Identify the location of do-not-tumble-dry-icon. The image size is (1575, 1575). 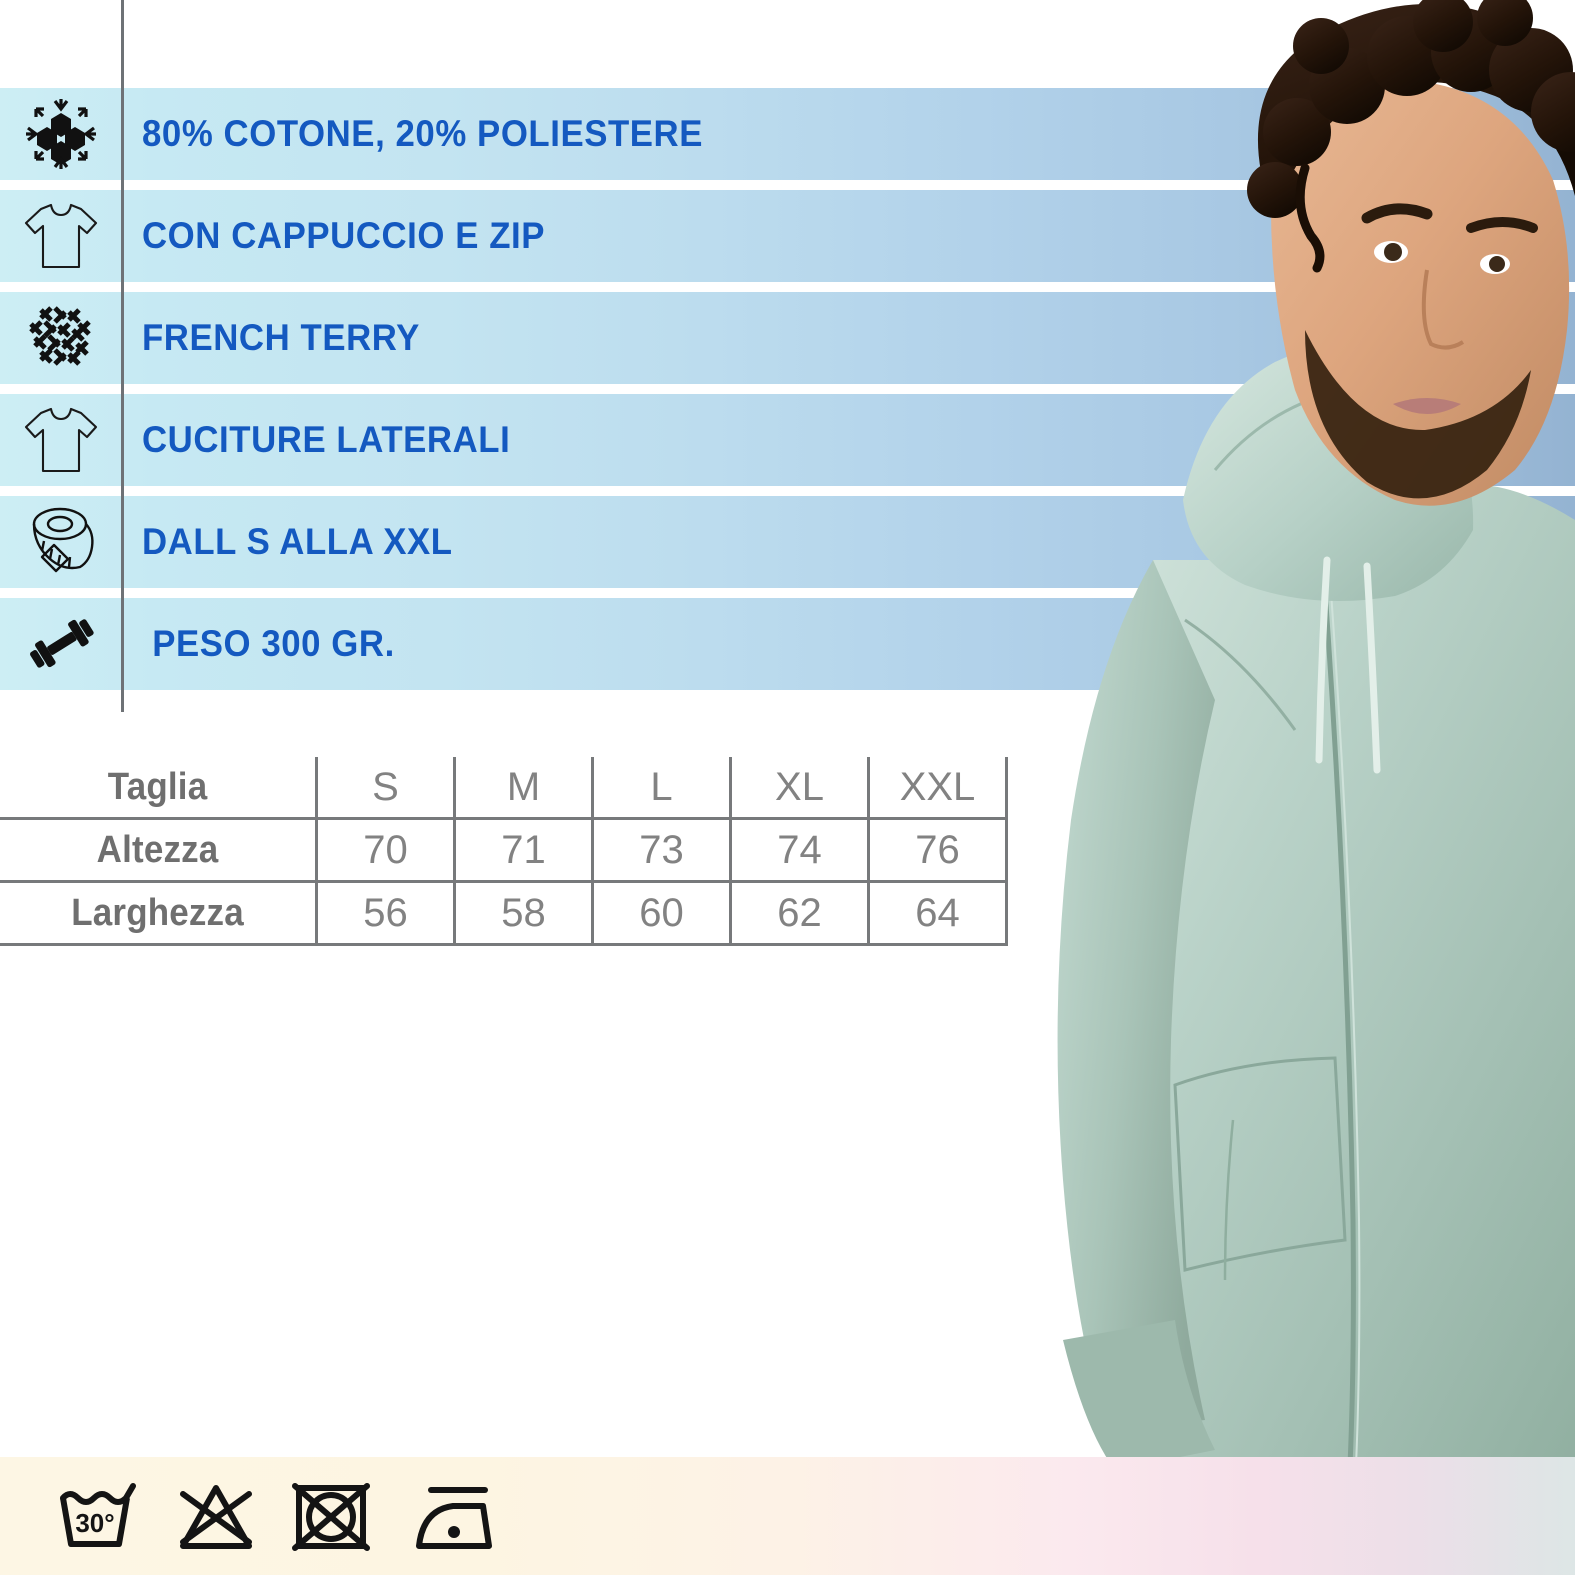
(331, 1517).